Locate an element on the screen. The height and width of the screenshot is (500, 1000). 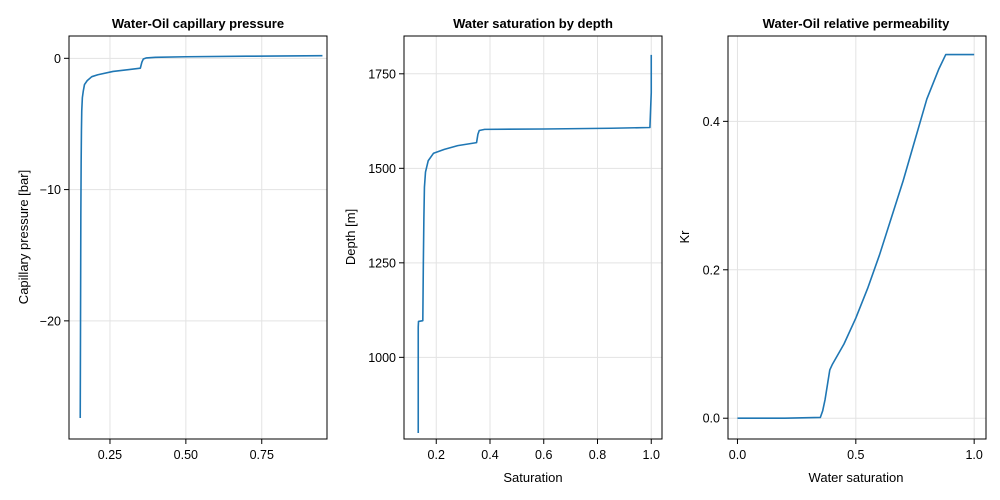
y-axis-label: Depth [m] is located at coordinates (350, 237).